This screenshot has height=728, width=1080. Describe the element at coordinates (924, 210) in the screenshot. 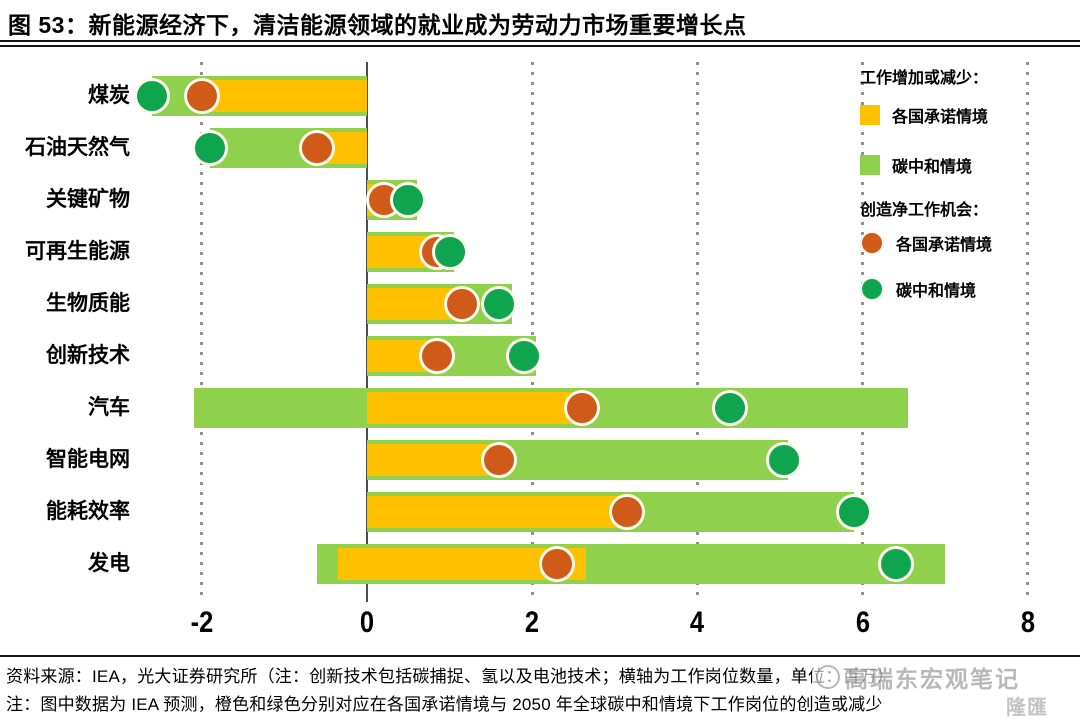

I see `legend-header-dots: 创造净工作机会：` at that location.